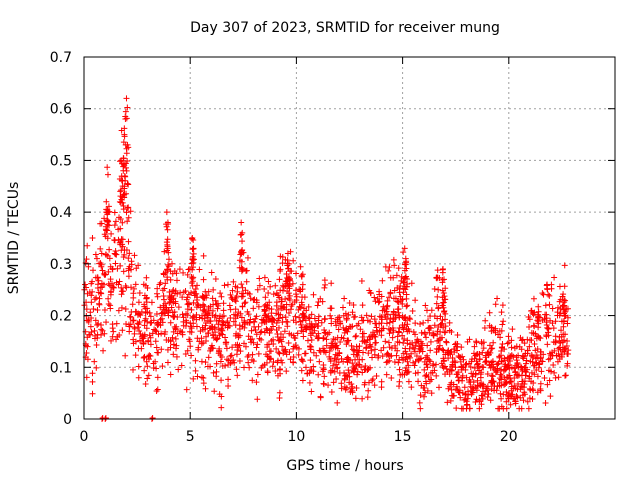 The width and height of the screenshot is (640, 480). What do you see at coordinates (61, 58) in the screenshot?
I see `y-tick-label: 0.7` at bounding box center [61, 58].